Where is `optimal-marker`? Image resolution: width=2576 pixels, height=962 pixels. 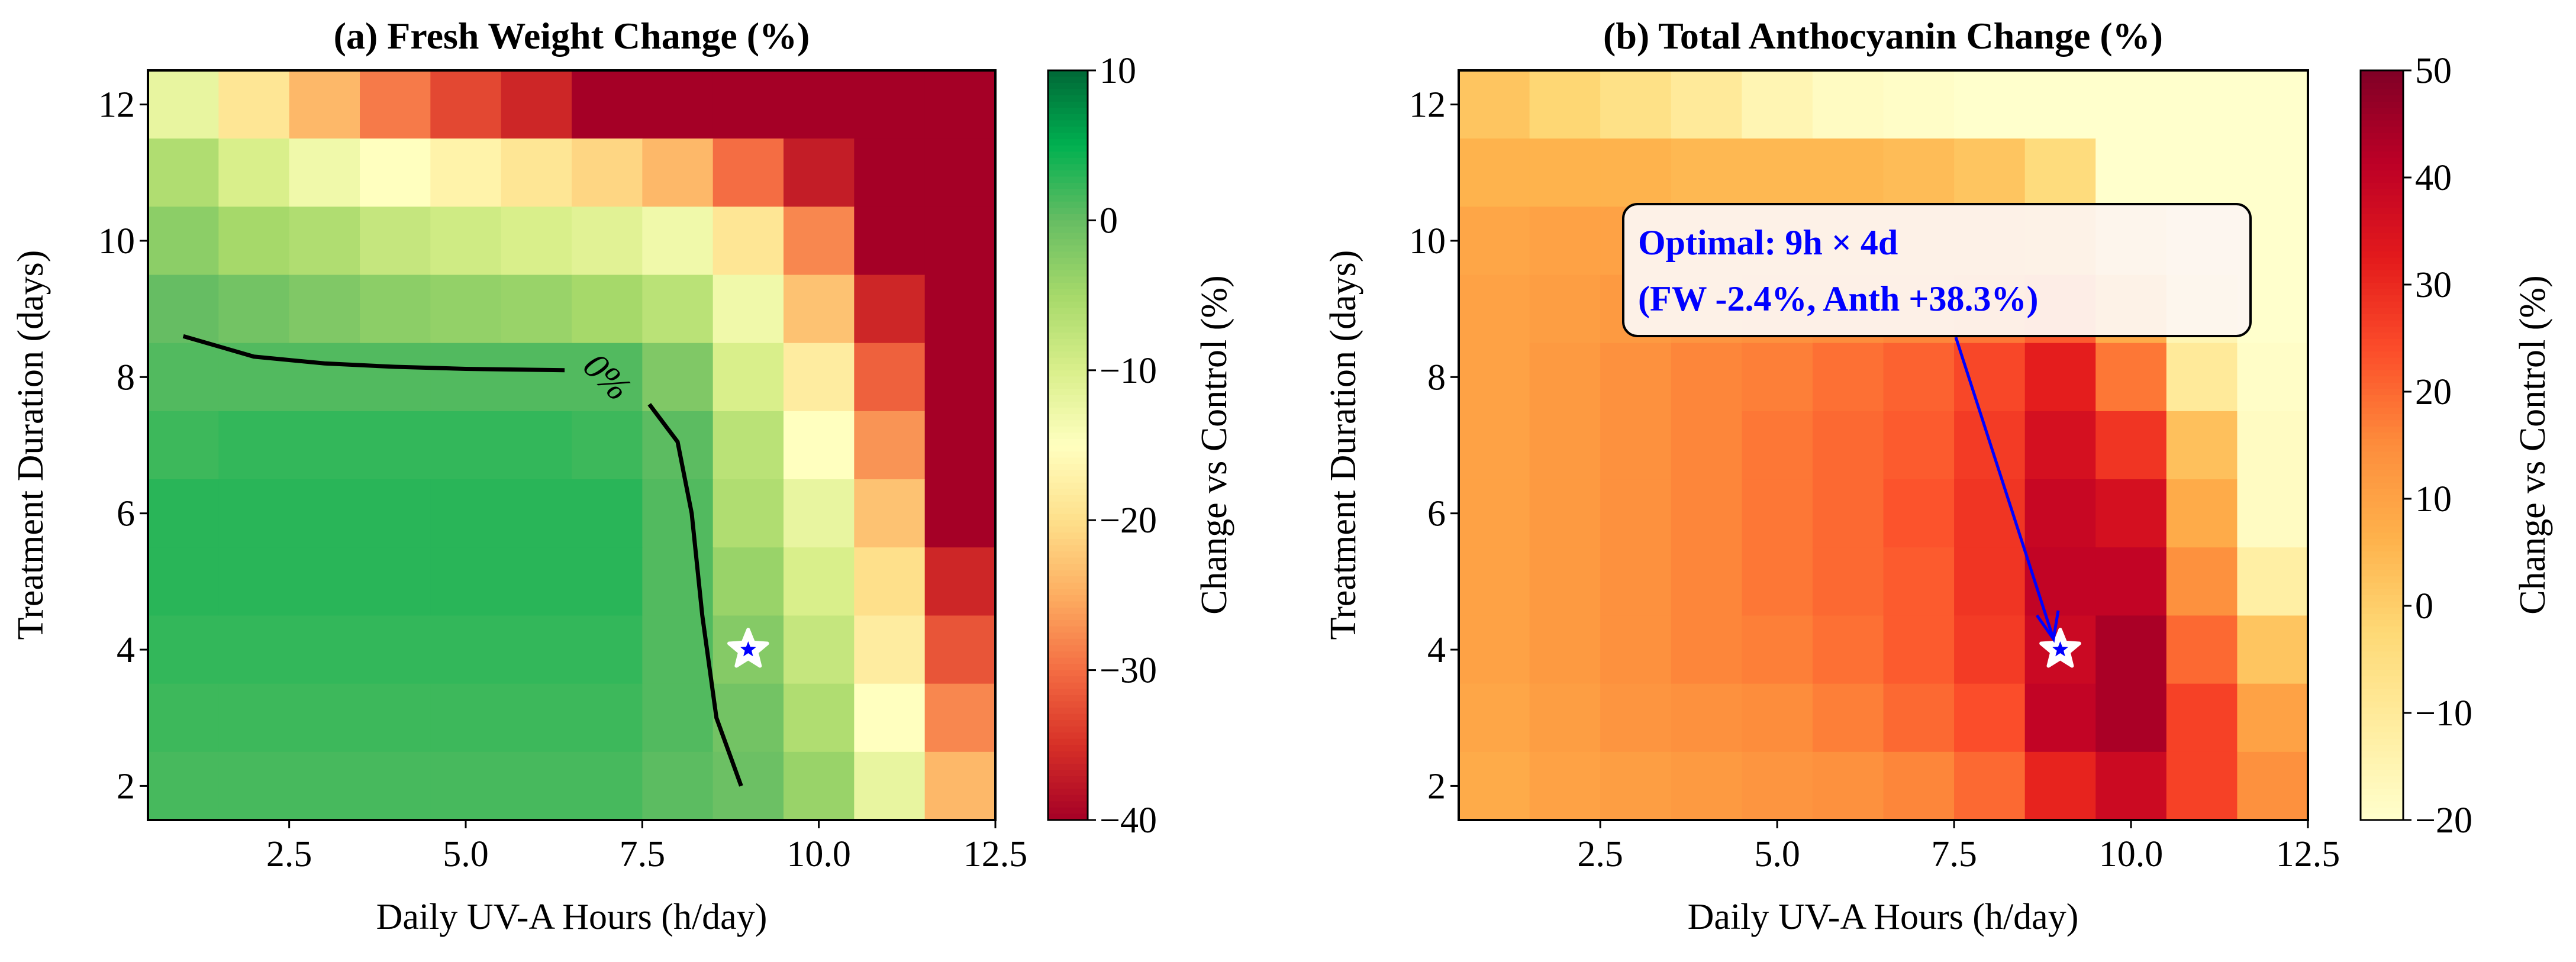 optimal-marker is located at coordinates (2060, 648).